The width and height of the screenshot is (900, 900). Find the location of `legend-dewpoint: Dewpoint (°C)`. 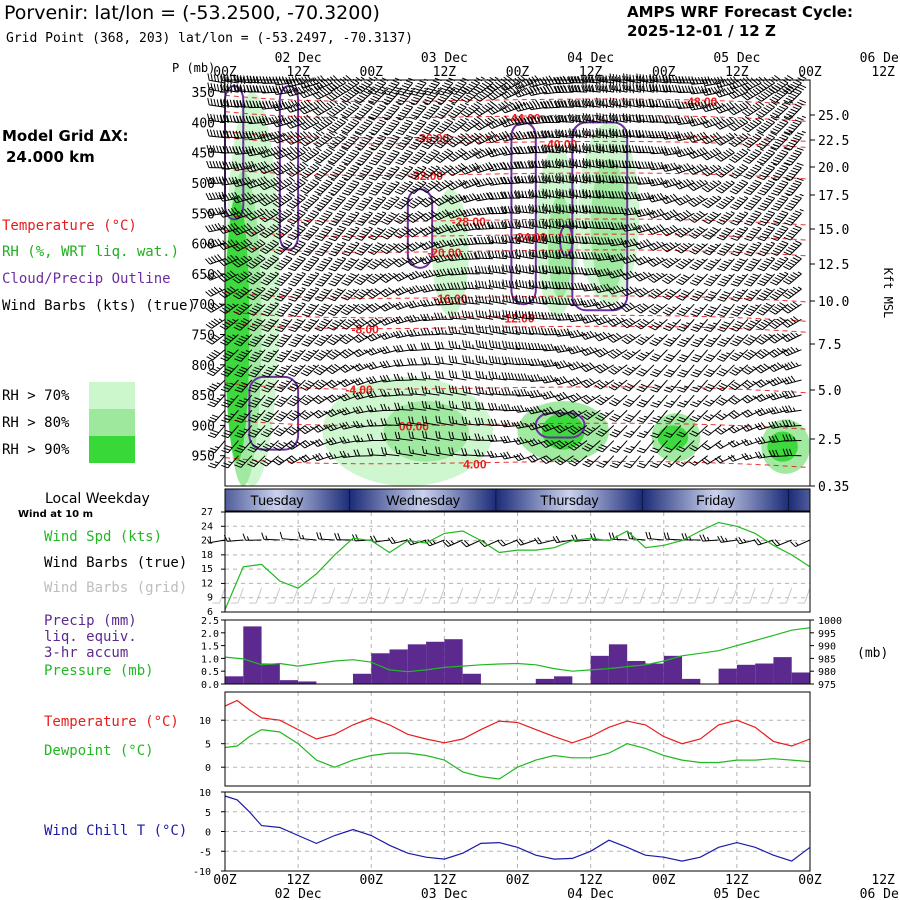

legend-dewpoint: Dewpoint (°C) is located at coordinates (99, 751).